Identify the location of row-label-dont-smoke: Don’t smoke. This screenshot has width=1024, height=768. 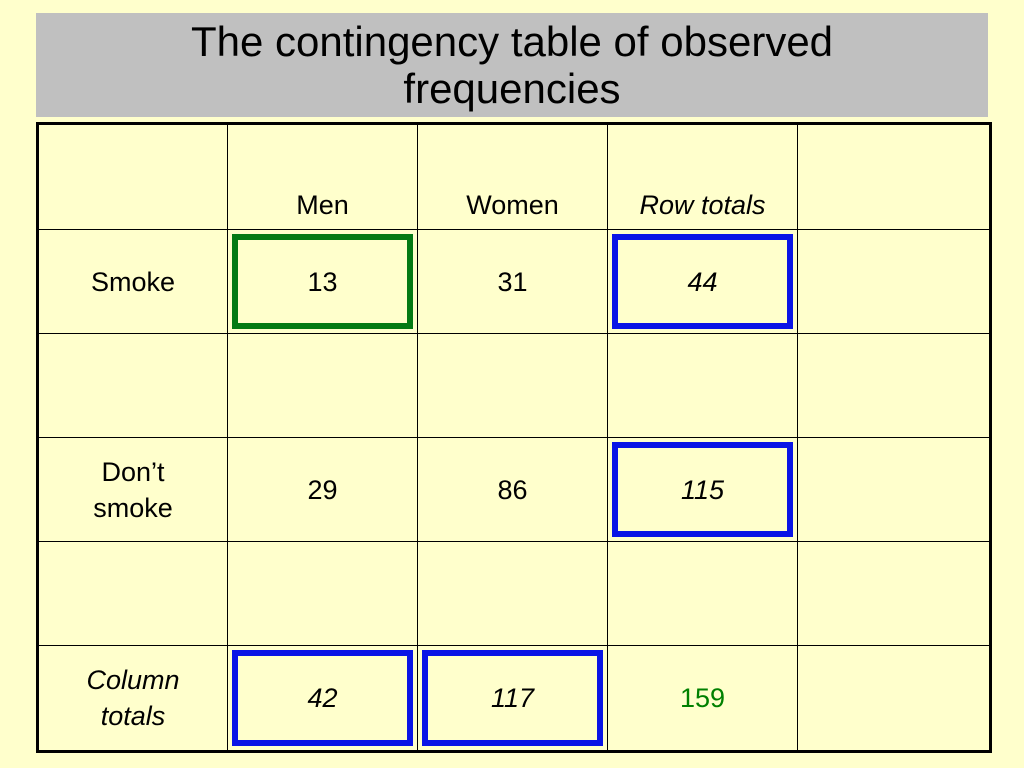
(132, 489).